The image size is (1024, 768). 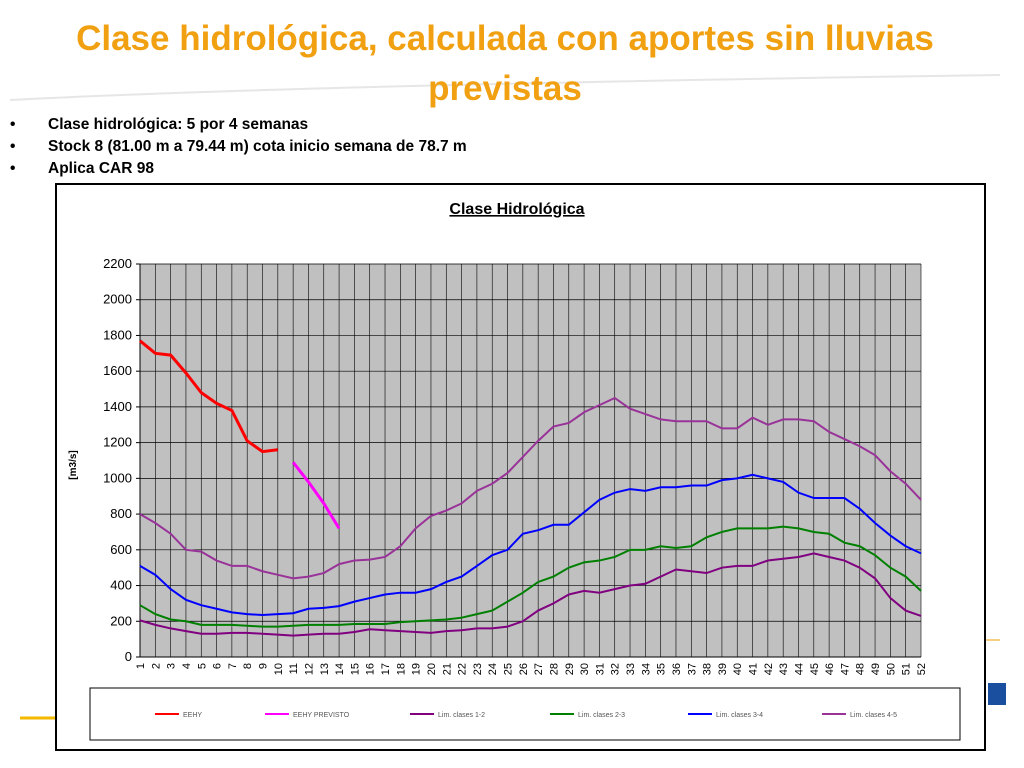 I want to click on x-tick-label: 23, so click(x=478, y=669).